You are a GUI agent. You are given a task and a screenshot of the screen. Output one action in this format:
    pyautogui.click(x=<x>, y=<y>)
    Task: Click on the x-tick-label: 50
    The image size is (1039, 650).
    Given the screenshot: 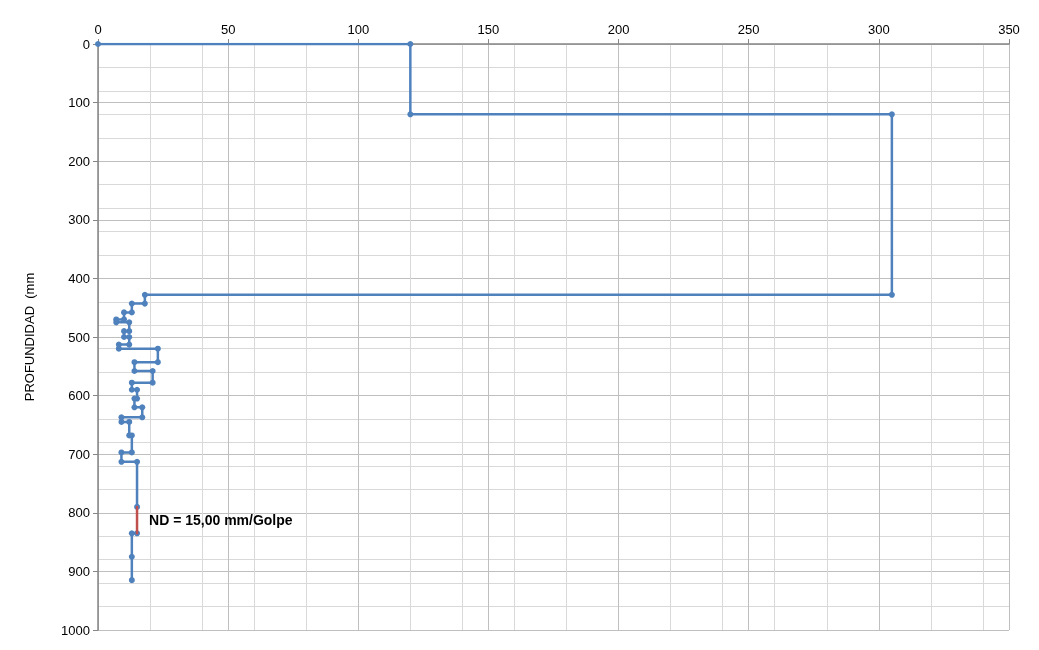 What is the action you would take?
    pyautogui.click(x=228, y=29)
    